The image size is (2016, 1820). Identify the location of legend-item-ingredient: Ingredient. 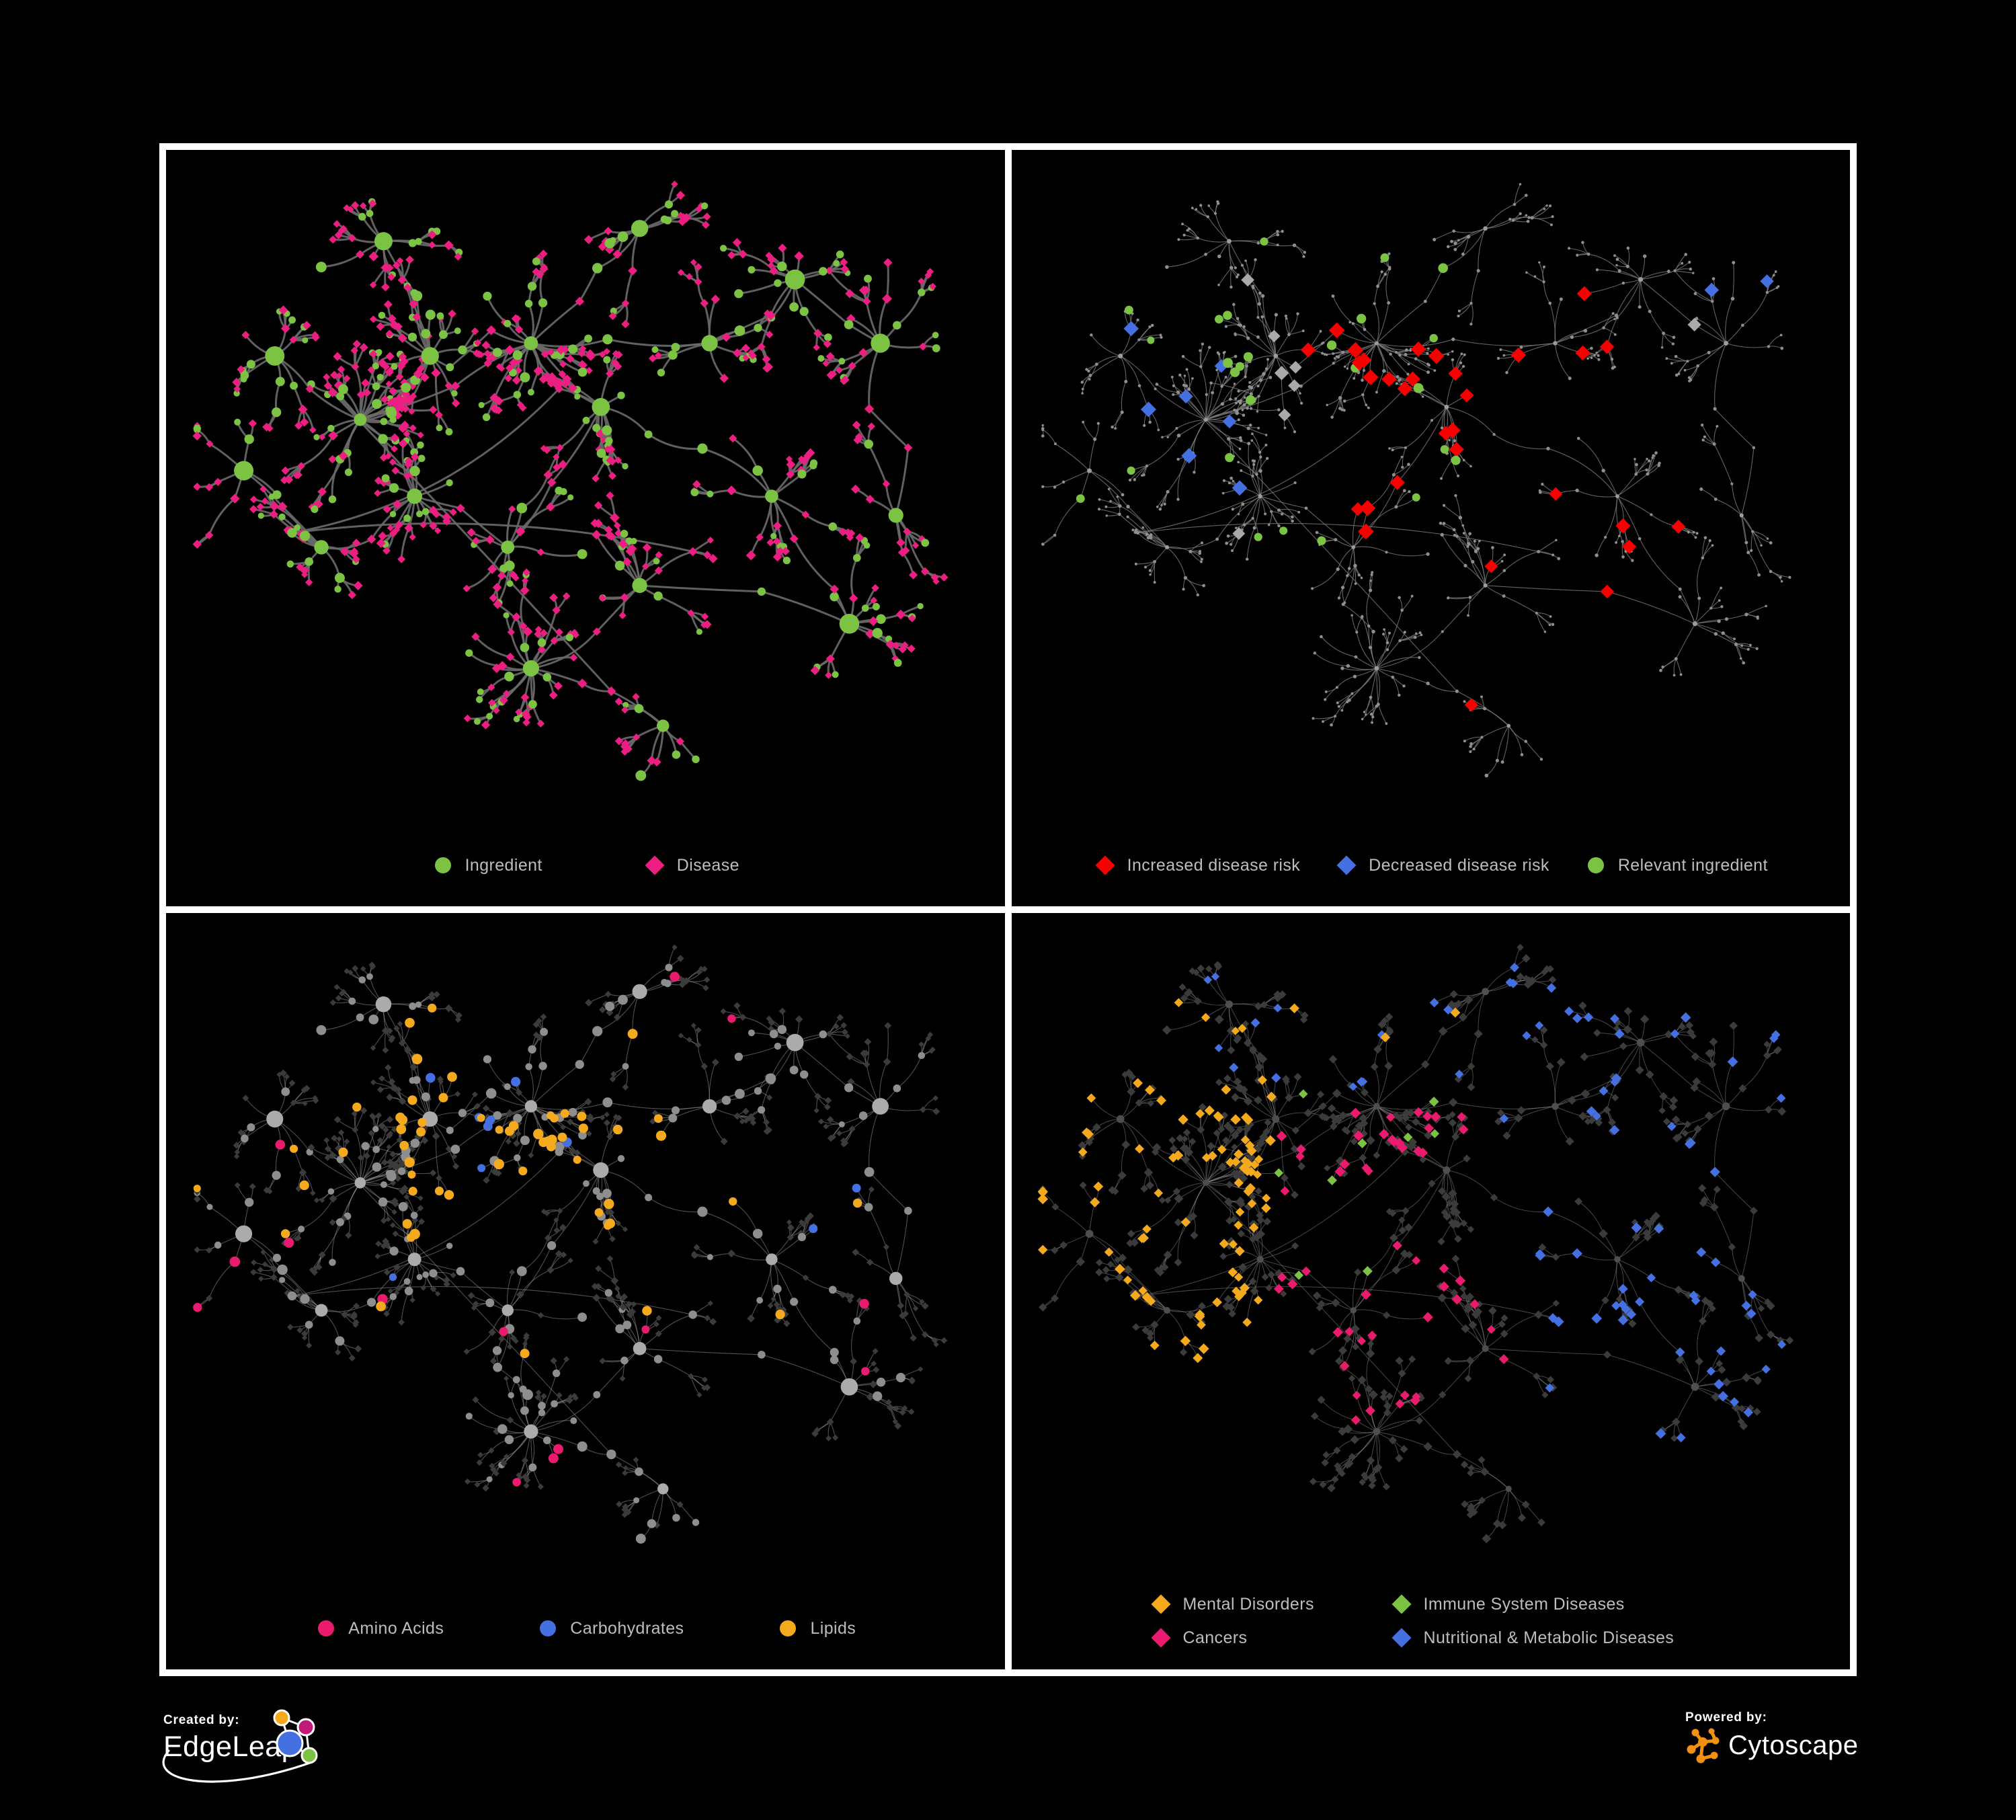
(487, 865).